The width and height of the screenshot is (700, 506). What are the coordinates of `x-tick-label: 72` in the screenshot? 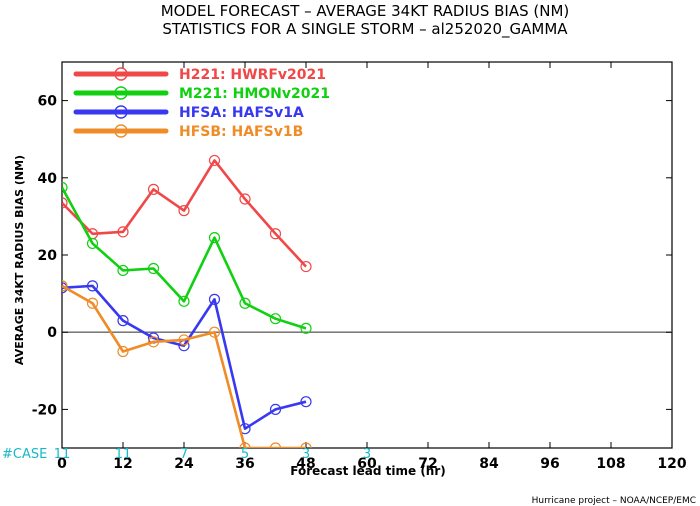 It's located at (427, 464).